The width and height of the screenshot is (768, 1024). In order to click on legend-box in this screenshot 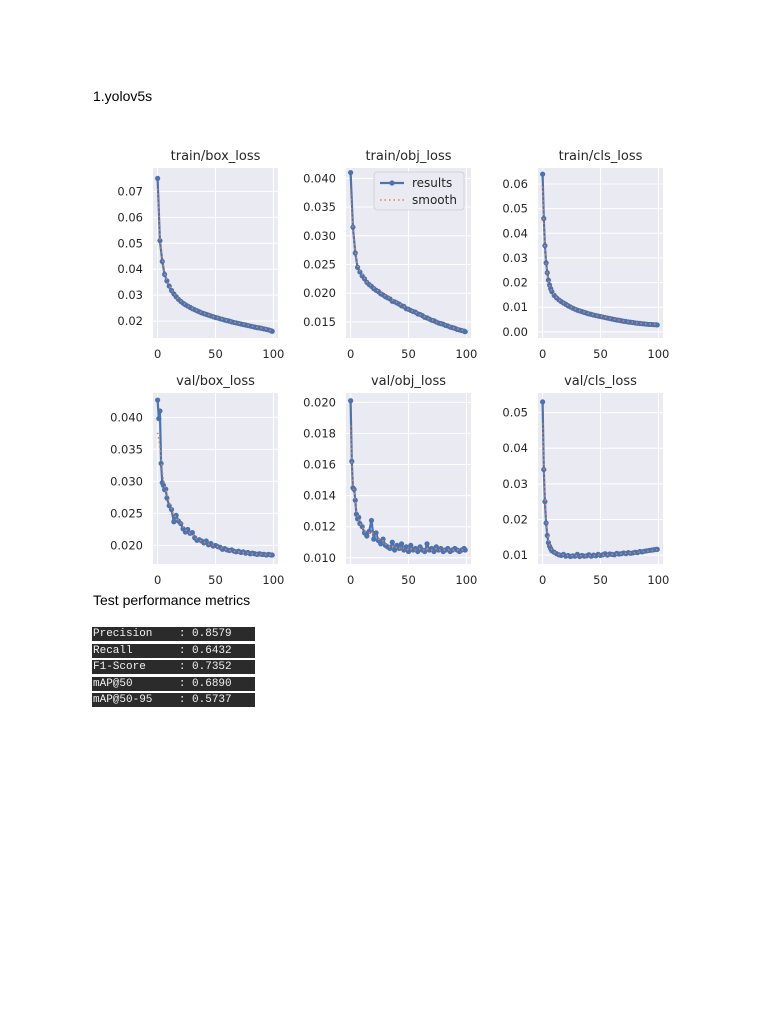, I will do `click(419, 191)`.